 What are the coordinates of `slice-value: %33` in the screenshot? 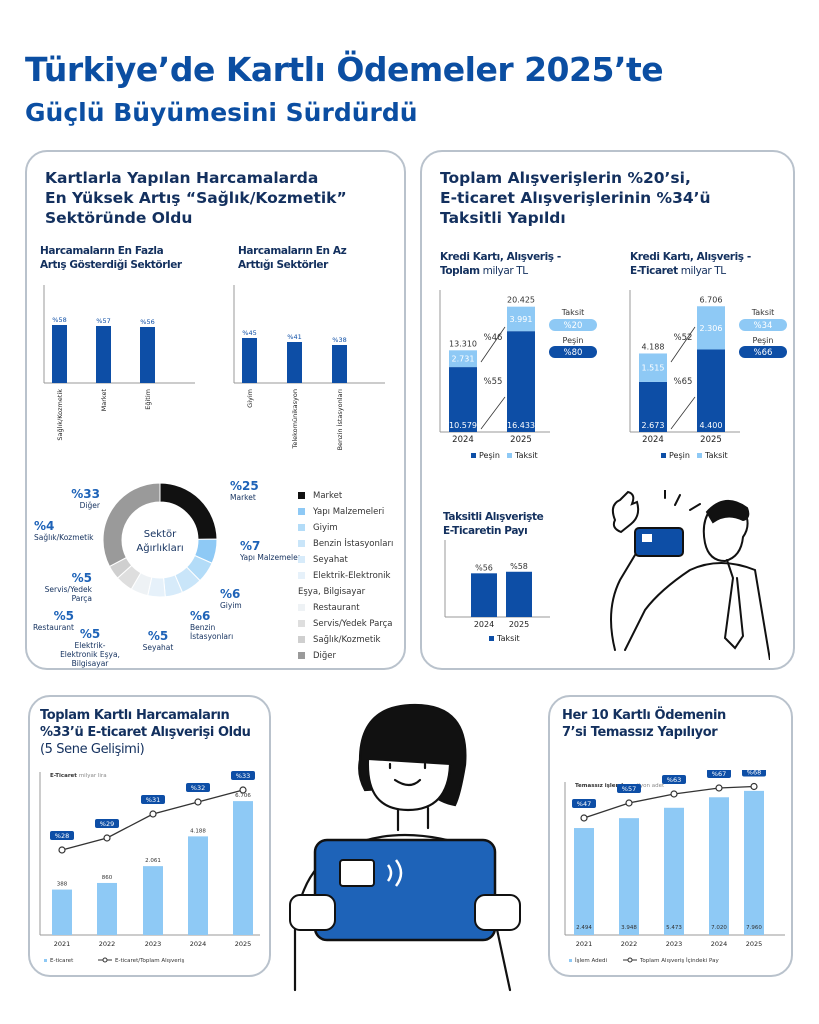 It's located at (85, 494).